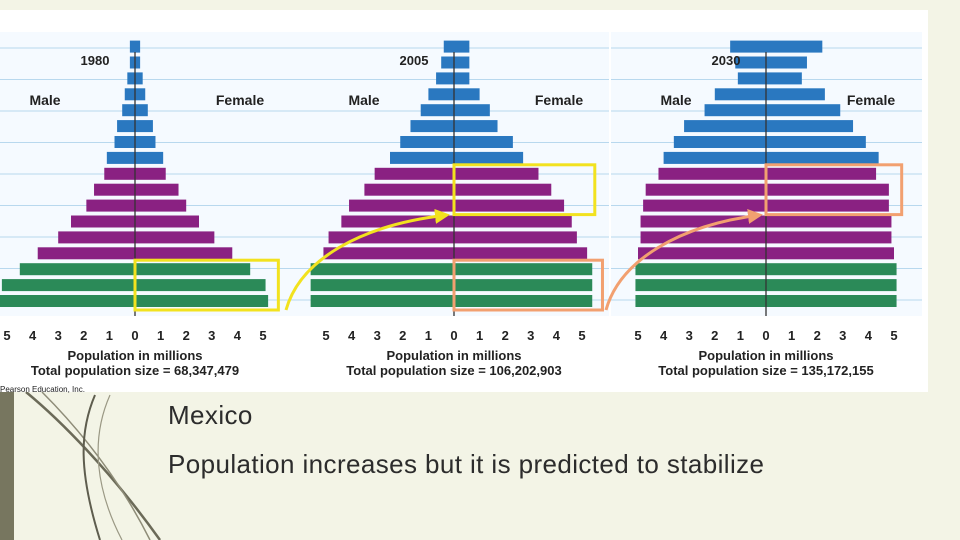 This screenshot has width=960, height=540. What do you see at coordinates (765, 370) in the screenshot?
I see `total-population-label: Total population size = 135,172,155` at bounding box center [765, 370].